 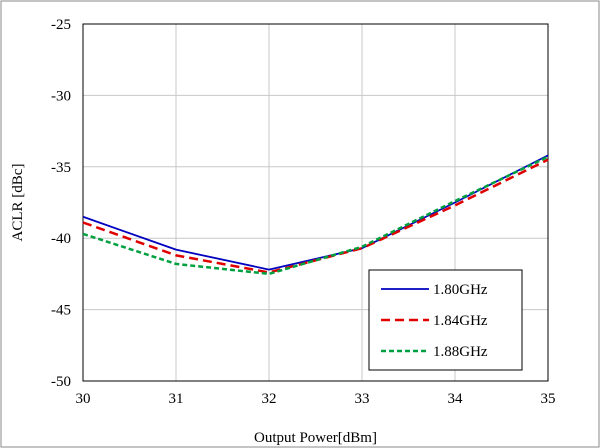 I want to click on y-tick-label: -40, so click(x=61, y=239).